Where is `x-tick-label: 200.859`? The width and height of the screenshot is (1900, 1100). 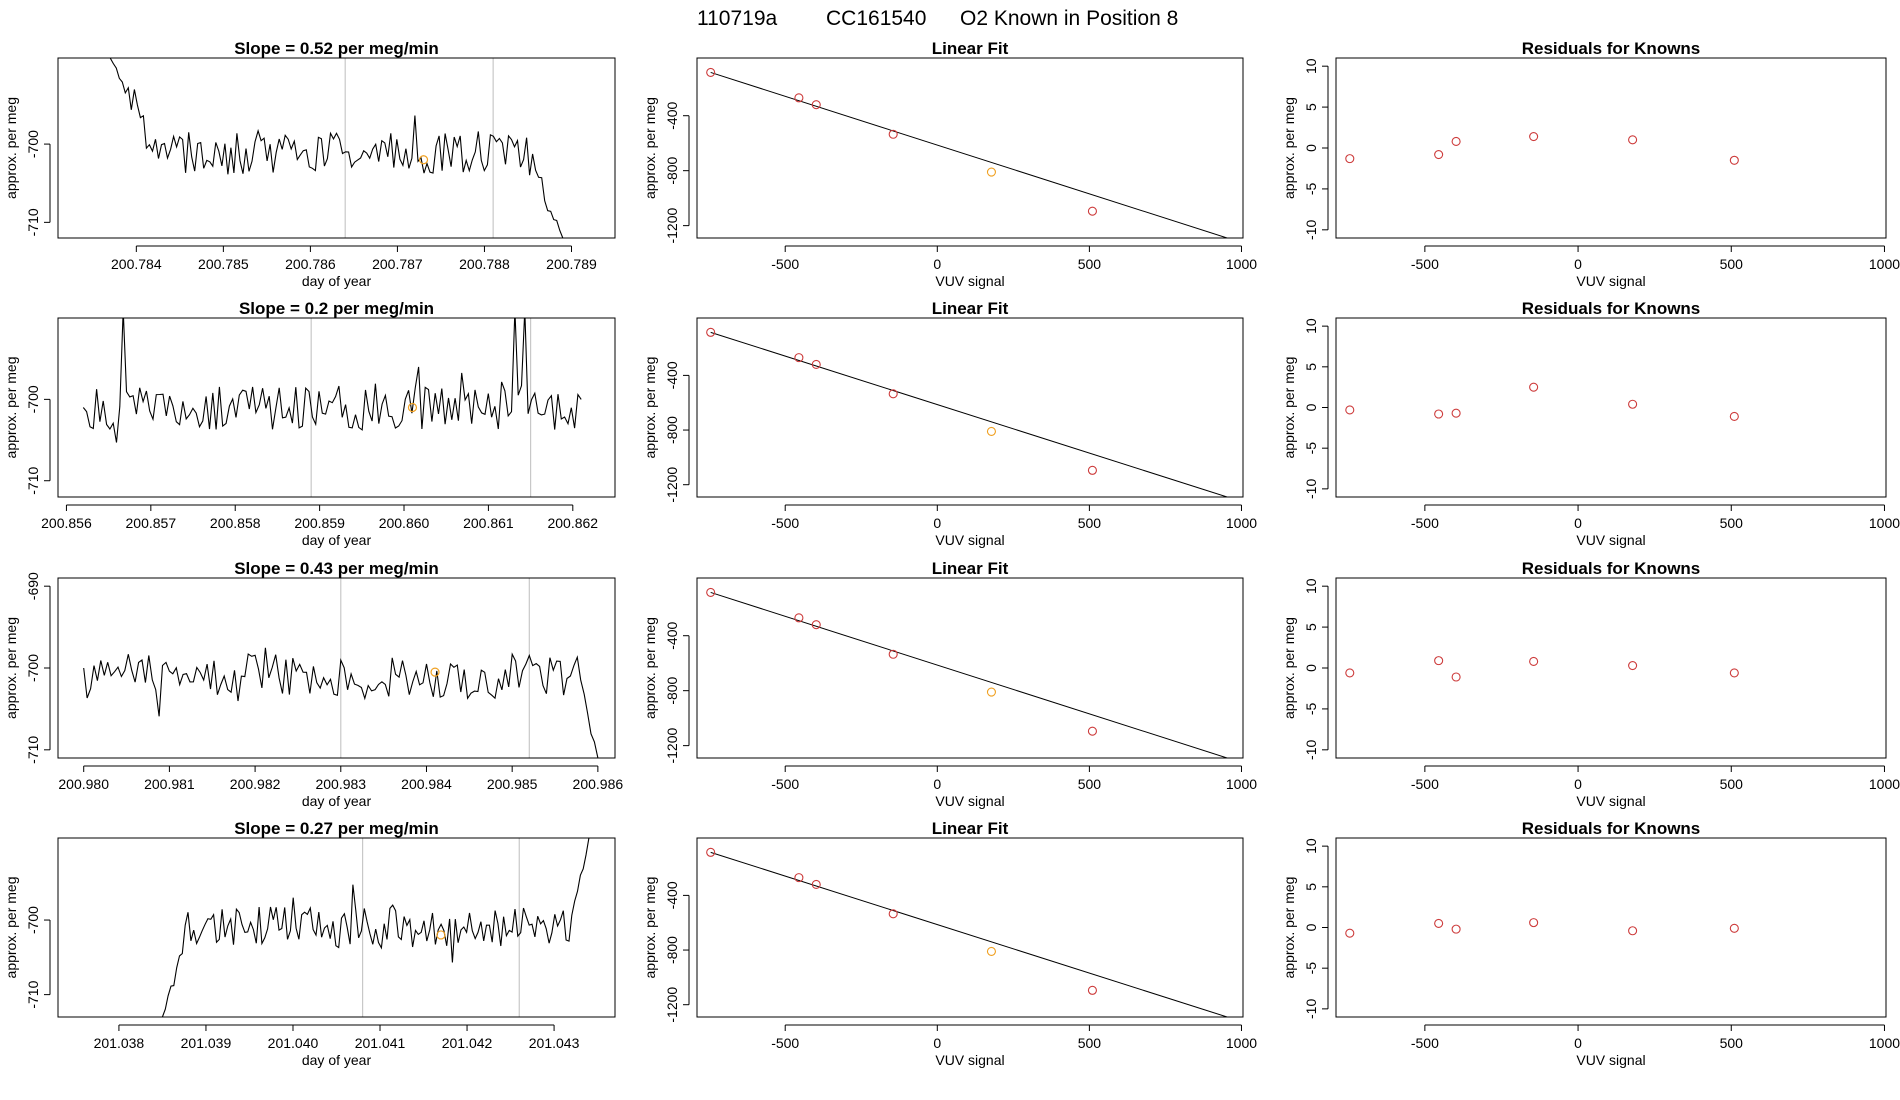
x-tick-label: 200.859 is located at coordinates (319, 523).